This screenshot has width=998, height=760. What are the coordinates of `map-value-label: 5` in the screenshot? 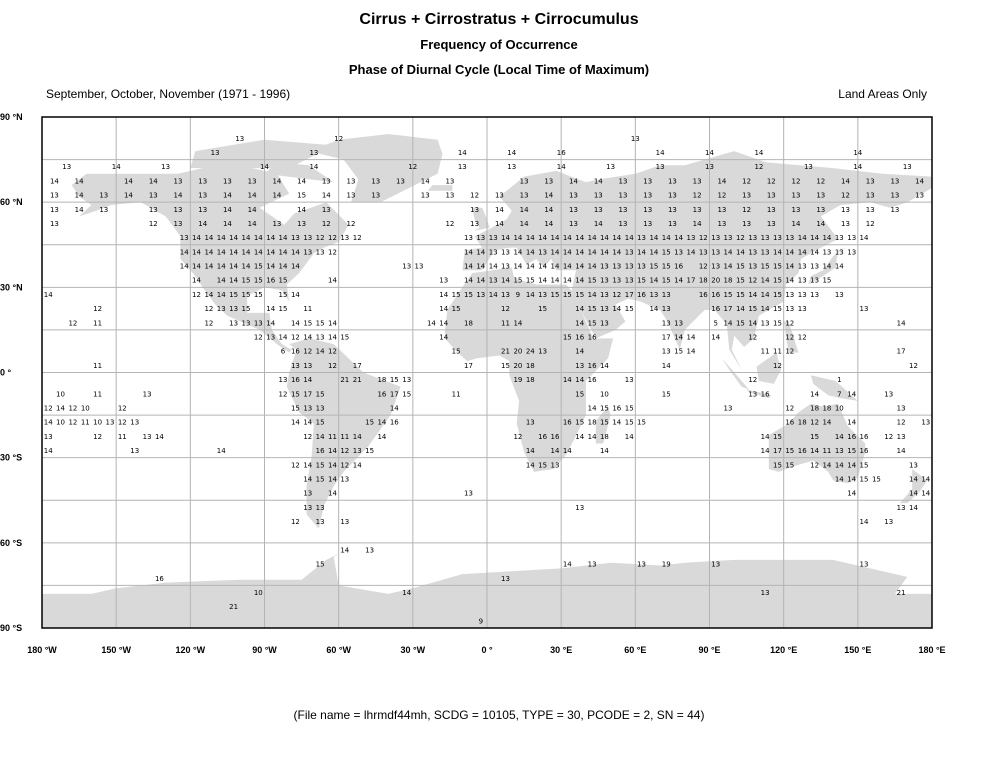 It's located at (715, 323).